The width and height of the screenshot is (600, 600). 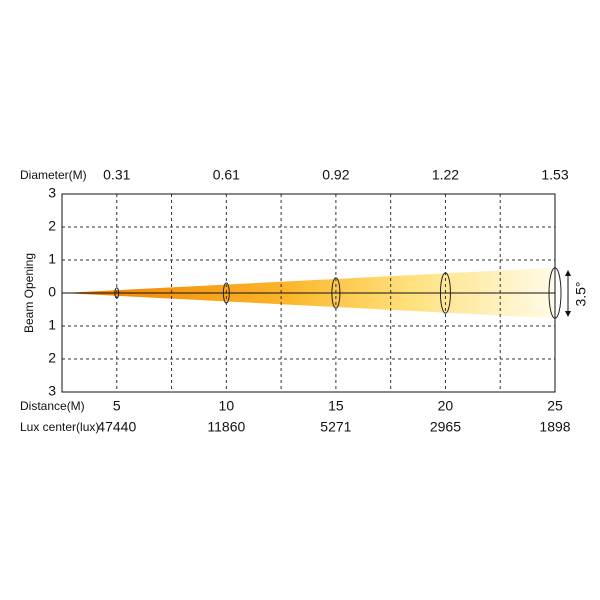 I want to click on y-axis-label: Beam Opening, so click(x=29, y=293).